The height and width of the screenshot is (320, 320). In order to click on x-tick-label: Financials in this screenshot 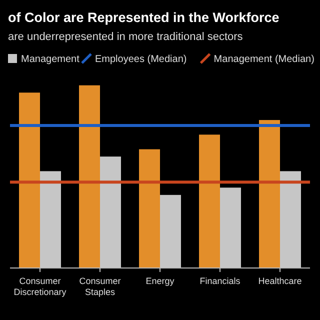, I will do `click(220, 281)`.